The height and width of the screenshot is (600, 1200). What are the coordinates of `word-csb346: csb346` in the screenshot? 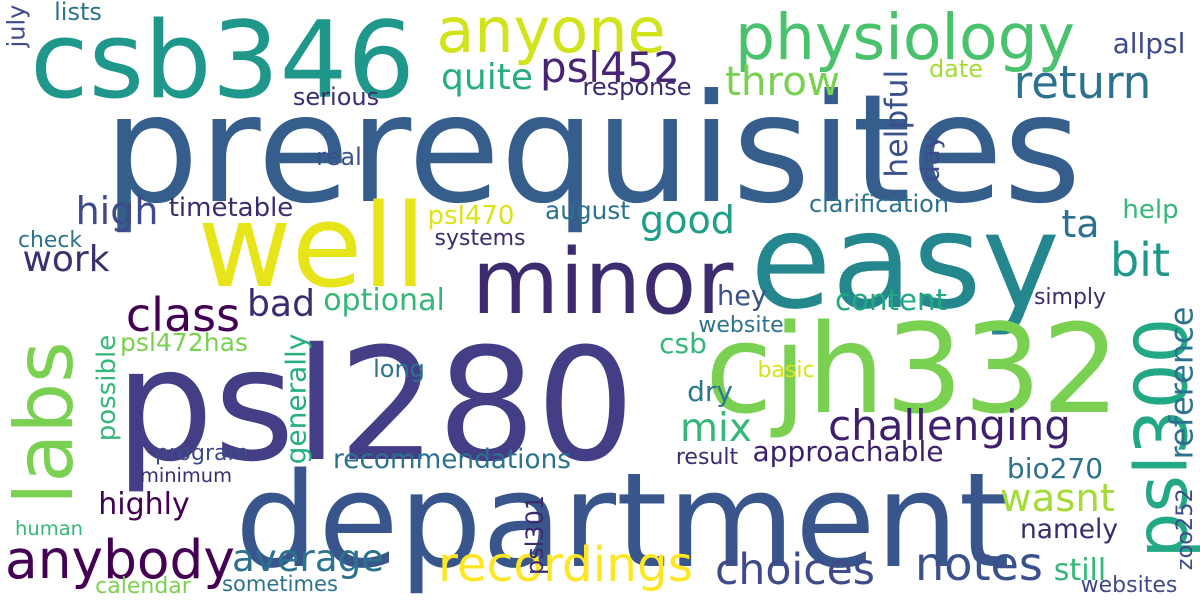 It's located at (222, 61).